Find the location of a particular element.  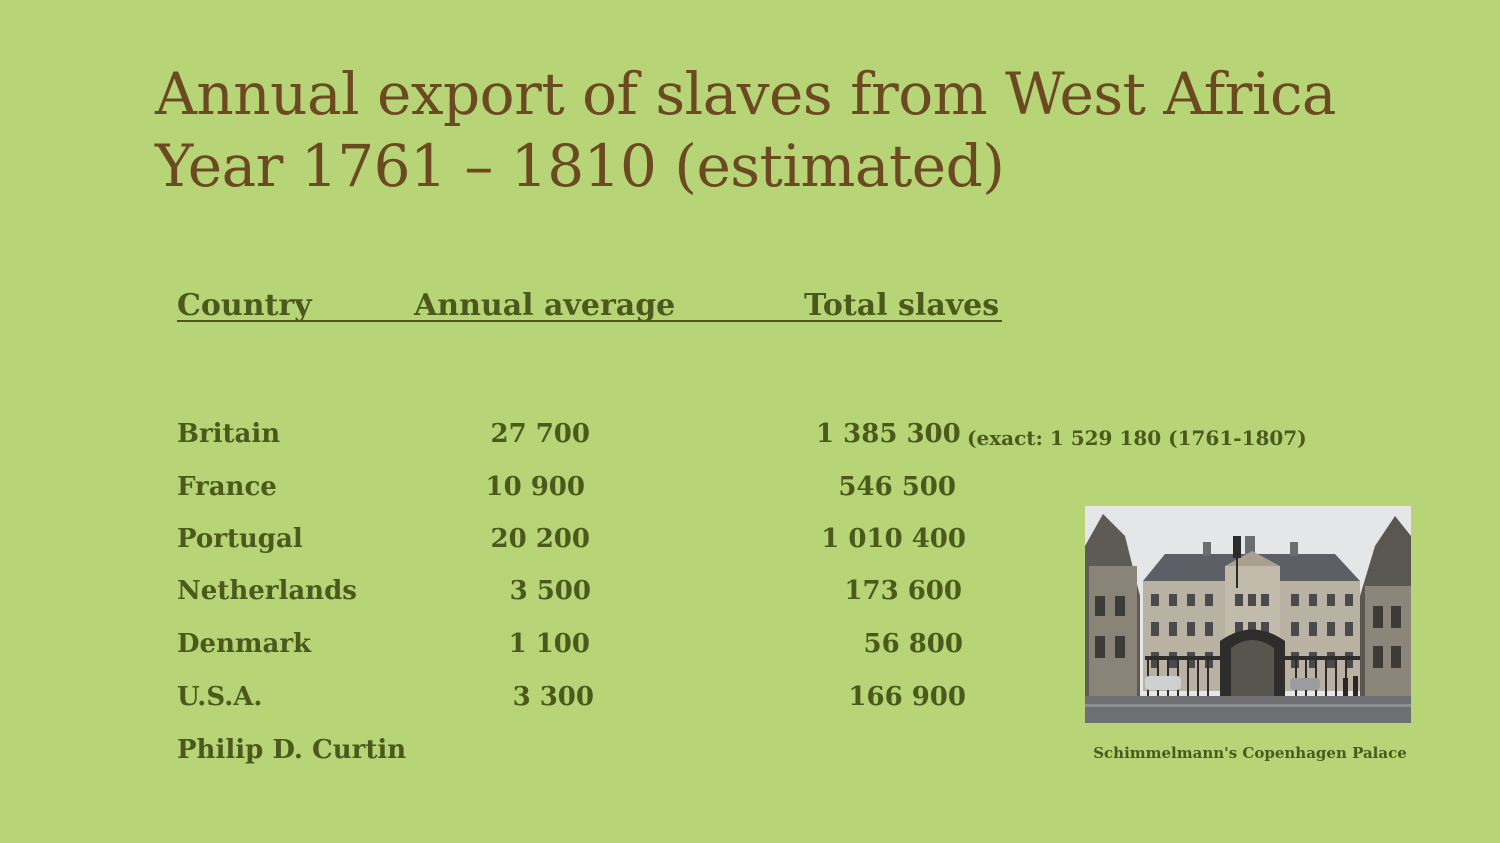

header-country: Country is located at coordinates (244, 305).